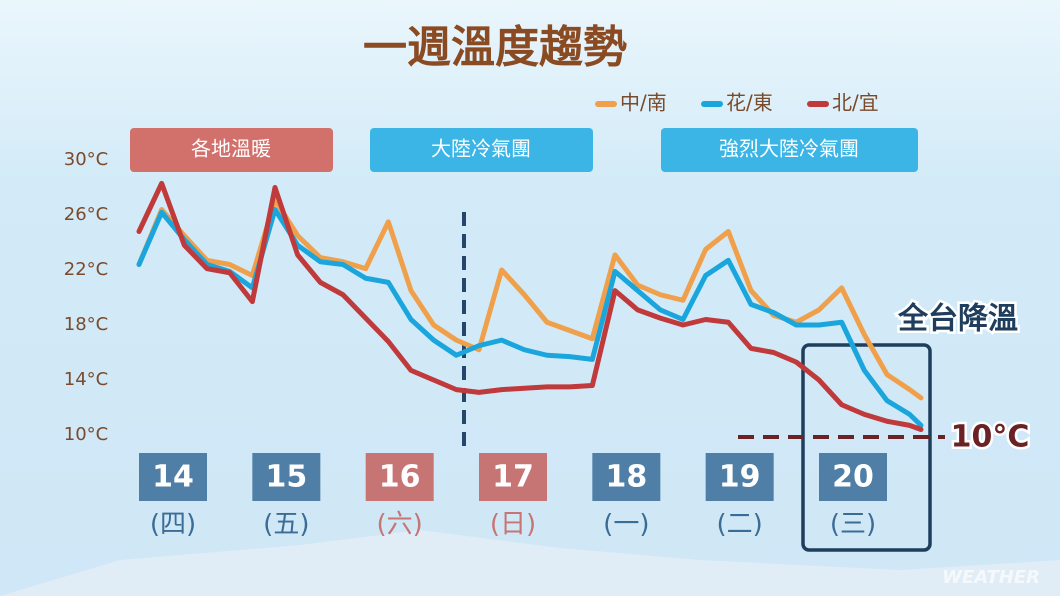  Describe the element at coordinates (740, 525) in the screenshot. I see `x-tick-sublabel: (二)` at that location.